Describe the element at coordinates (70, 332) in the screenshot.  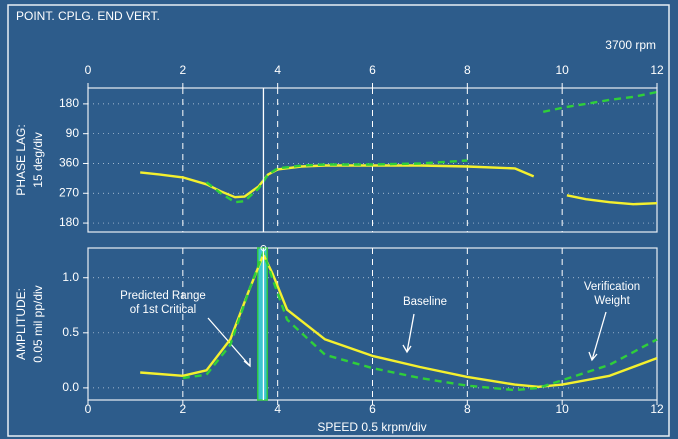
I see `y-tick-label: 0.5` at that location.